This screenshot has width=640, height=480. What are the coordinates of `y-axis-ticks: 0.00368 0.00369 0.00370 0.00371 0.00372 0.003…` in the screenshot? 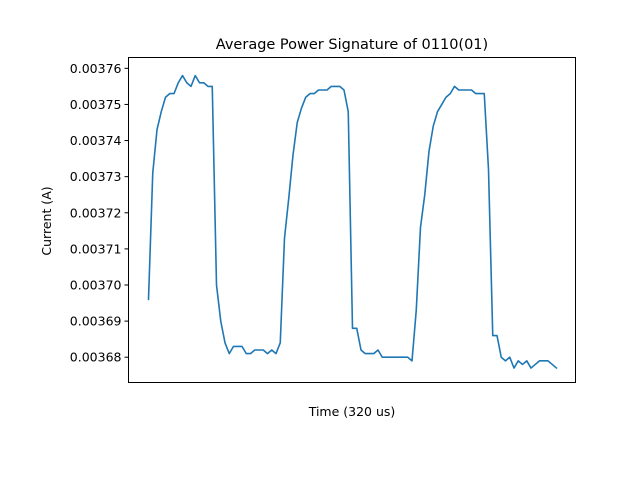 It's located at (99, 213).